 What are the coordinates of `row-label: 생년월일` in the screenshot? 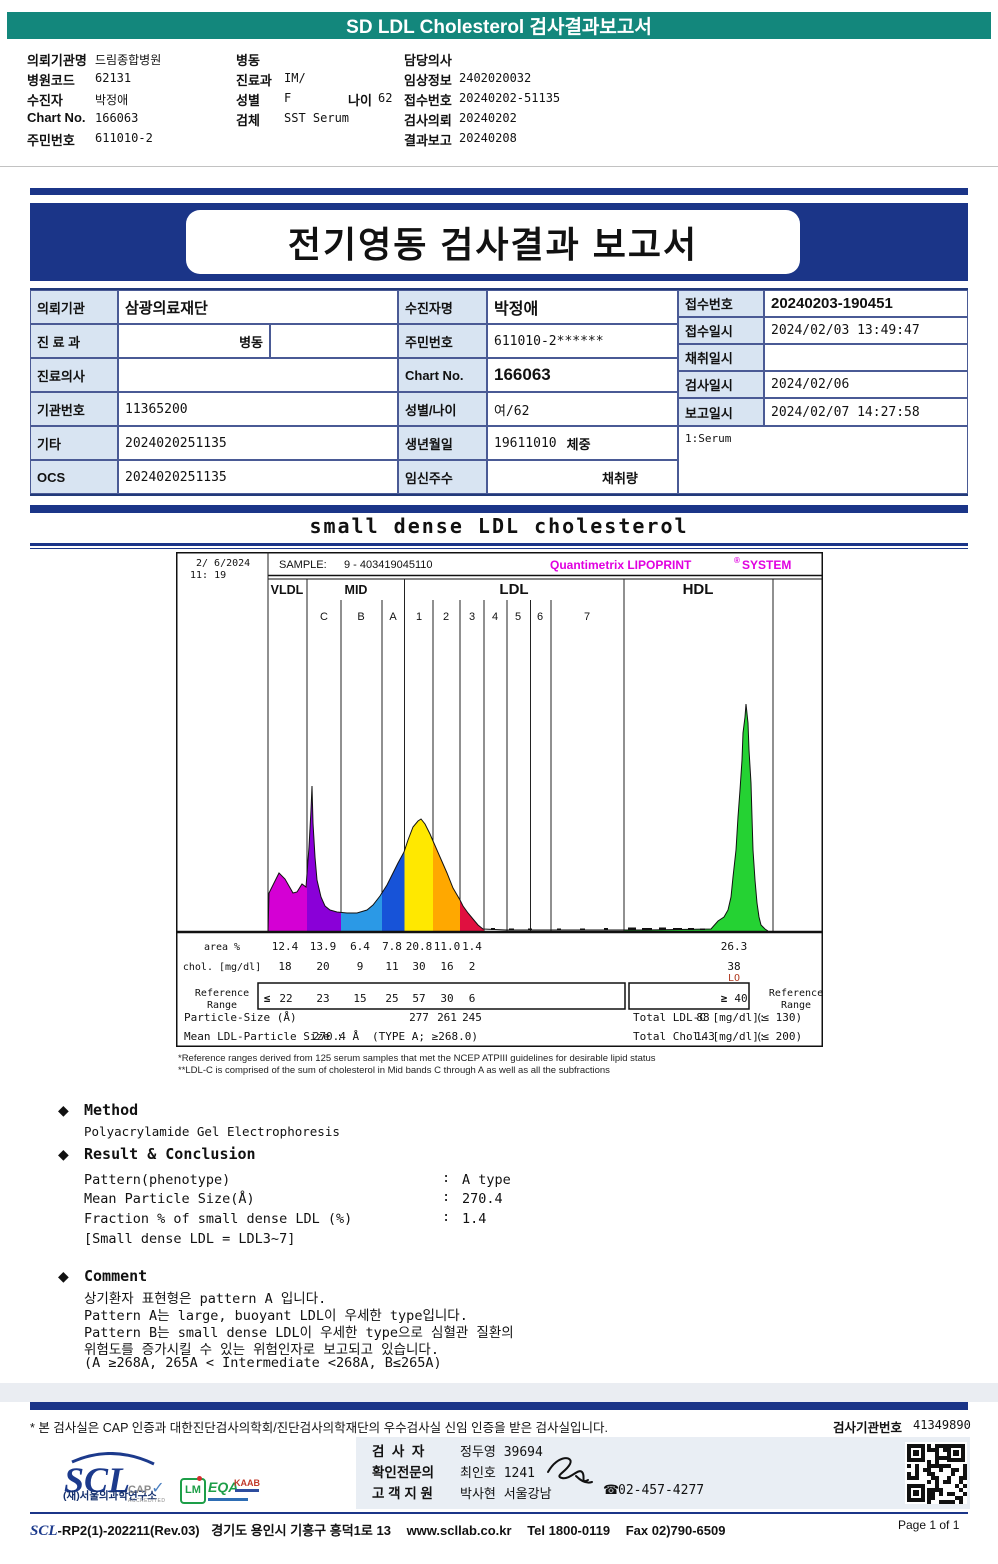 It's located at (442, 443).